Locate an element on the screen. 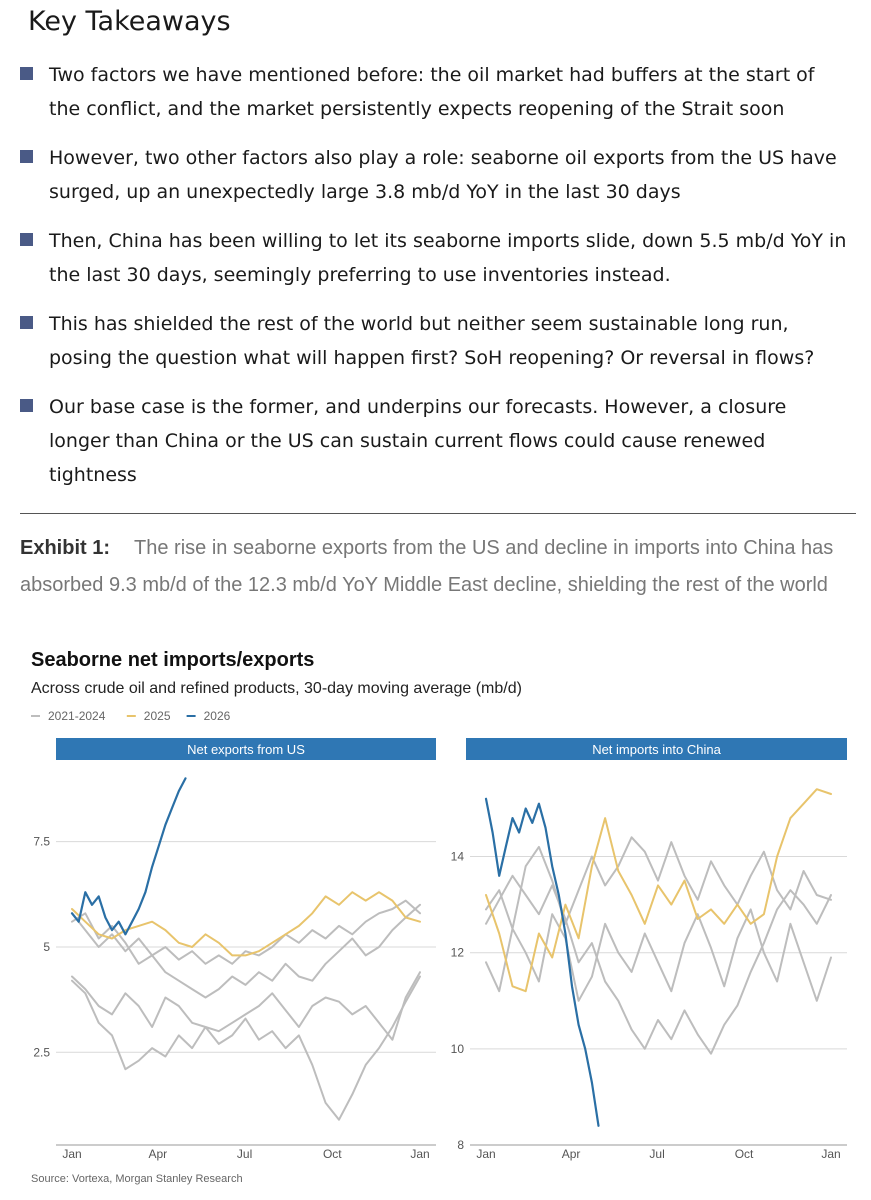  y-tick-label: 12 is located at coordinates (458, 953).